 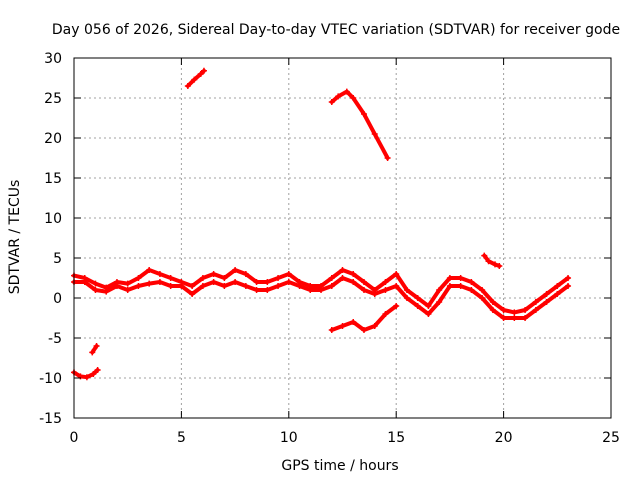 What do you see at coordinates (55, 339) in the screenshot?
I see `y-tick-label: -5` at bounding box center [55, 339].